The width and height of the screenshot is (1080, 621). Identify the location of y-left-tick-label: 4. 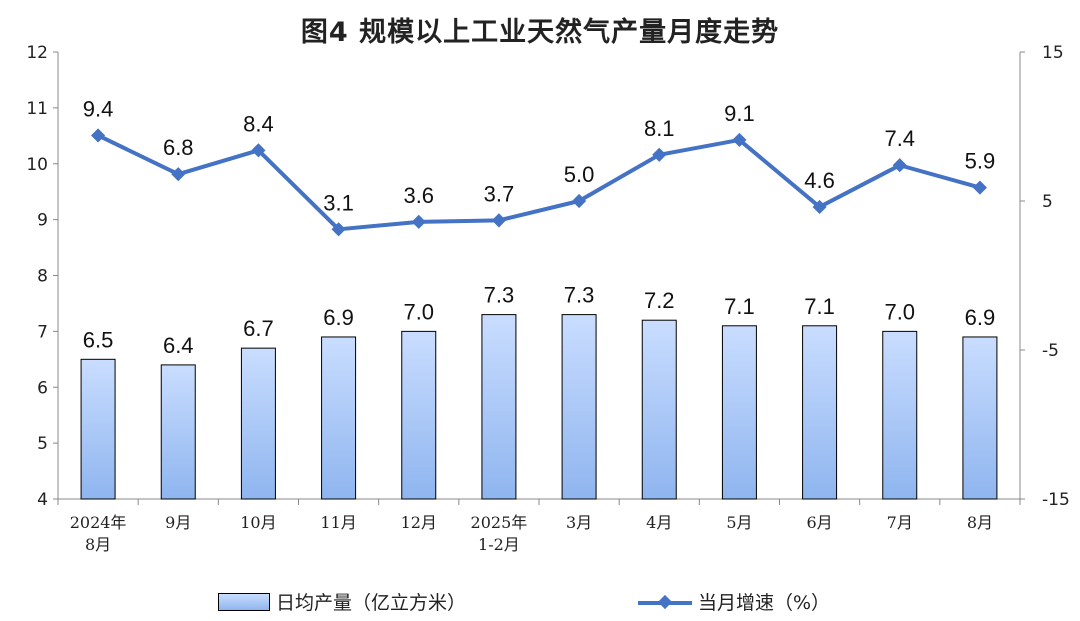
(42, 500).